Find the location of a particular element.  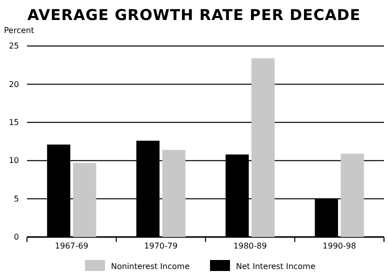

y-tick-label: 5 is located at coordinates (16, 199).